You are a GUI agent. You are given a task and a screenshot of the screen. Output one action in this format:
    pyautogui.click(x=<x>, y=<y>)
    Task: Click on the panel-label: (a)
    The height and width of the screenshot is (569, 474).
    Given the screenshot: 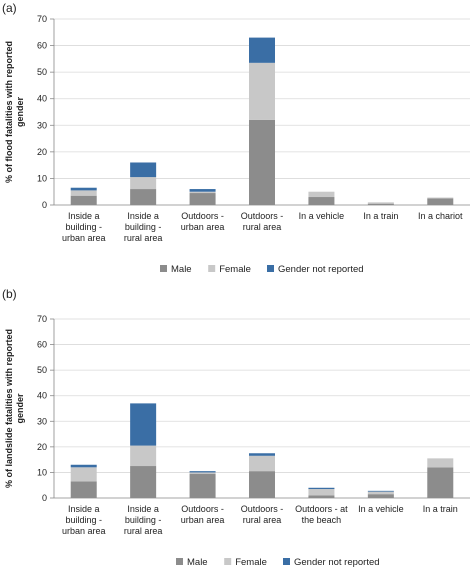 What is the action you would take?
    pyautogui.click(x=9, y=8)
    